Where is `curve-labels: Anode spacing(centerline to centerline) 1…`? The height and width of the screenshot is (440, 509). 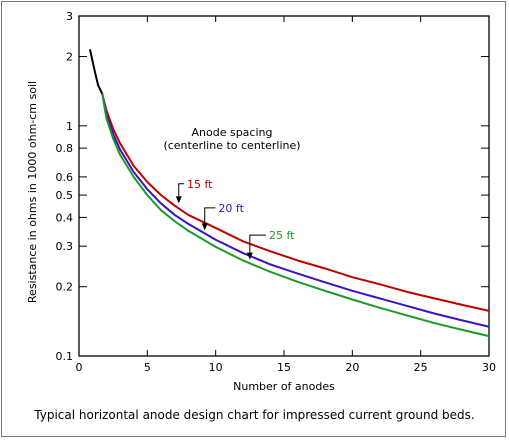
curve-labels: Anode spacing(centerline to centerline) 1… is located at coordinates (232, 193).